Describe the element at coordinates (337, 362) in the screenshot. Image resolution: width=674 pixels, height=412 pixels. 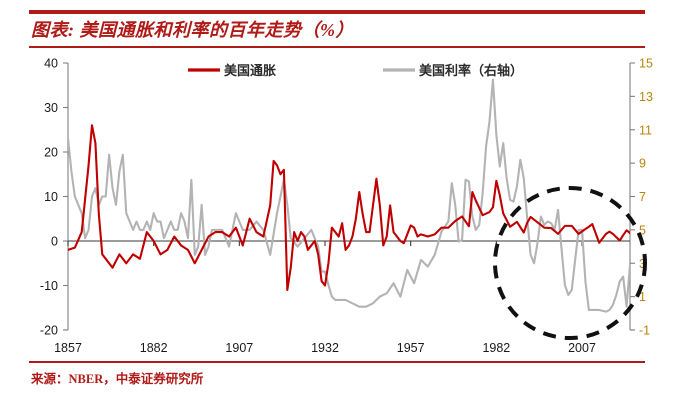
I see `footer-rule` at that location.